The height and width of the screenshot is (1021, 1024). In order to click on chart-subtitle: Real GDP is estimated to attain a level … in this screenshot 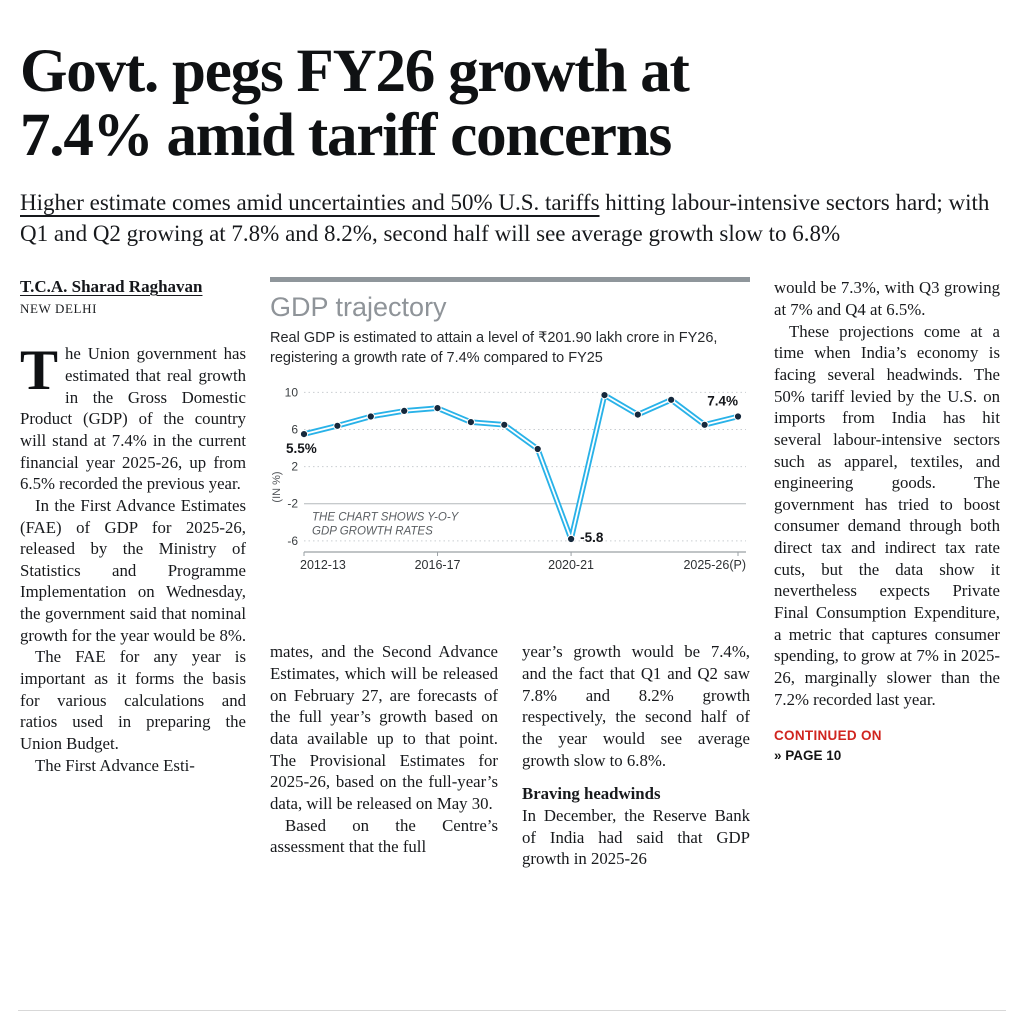, I will do `click(494, 348)`.